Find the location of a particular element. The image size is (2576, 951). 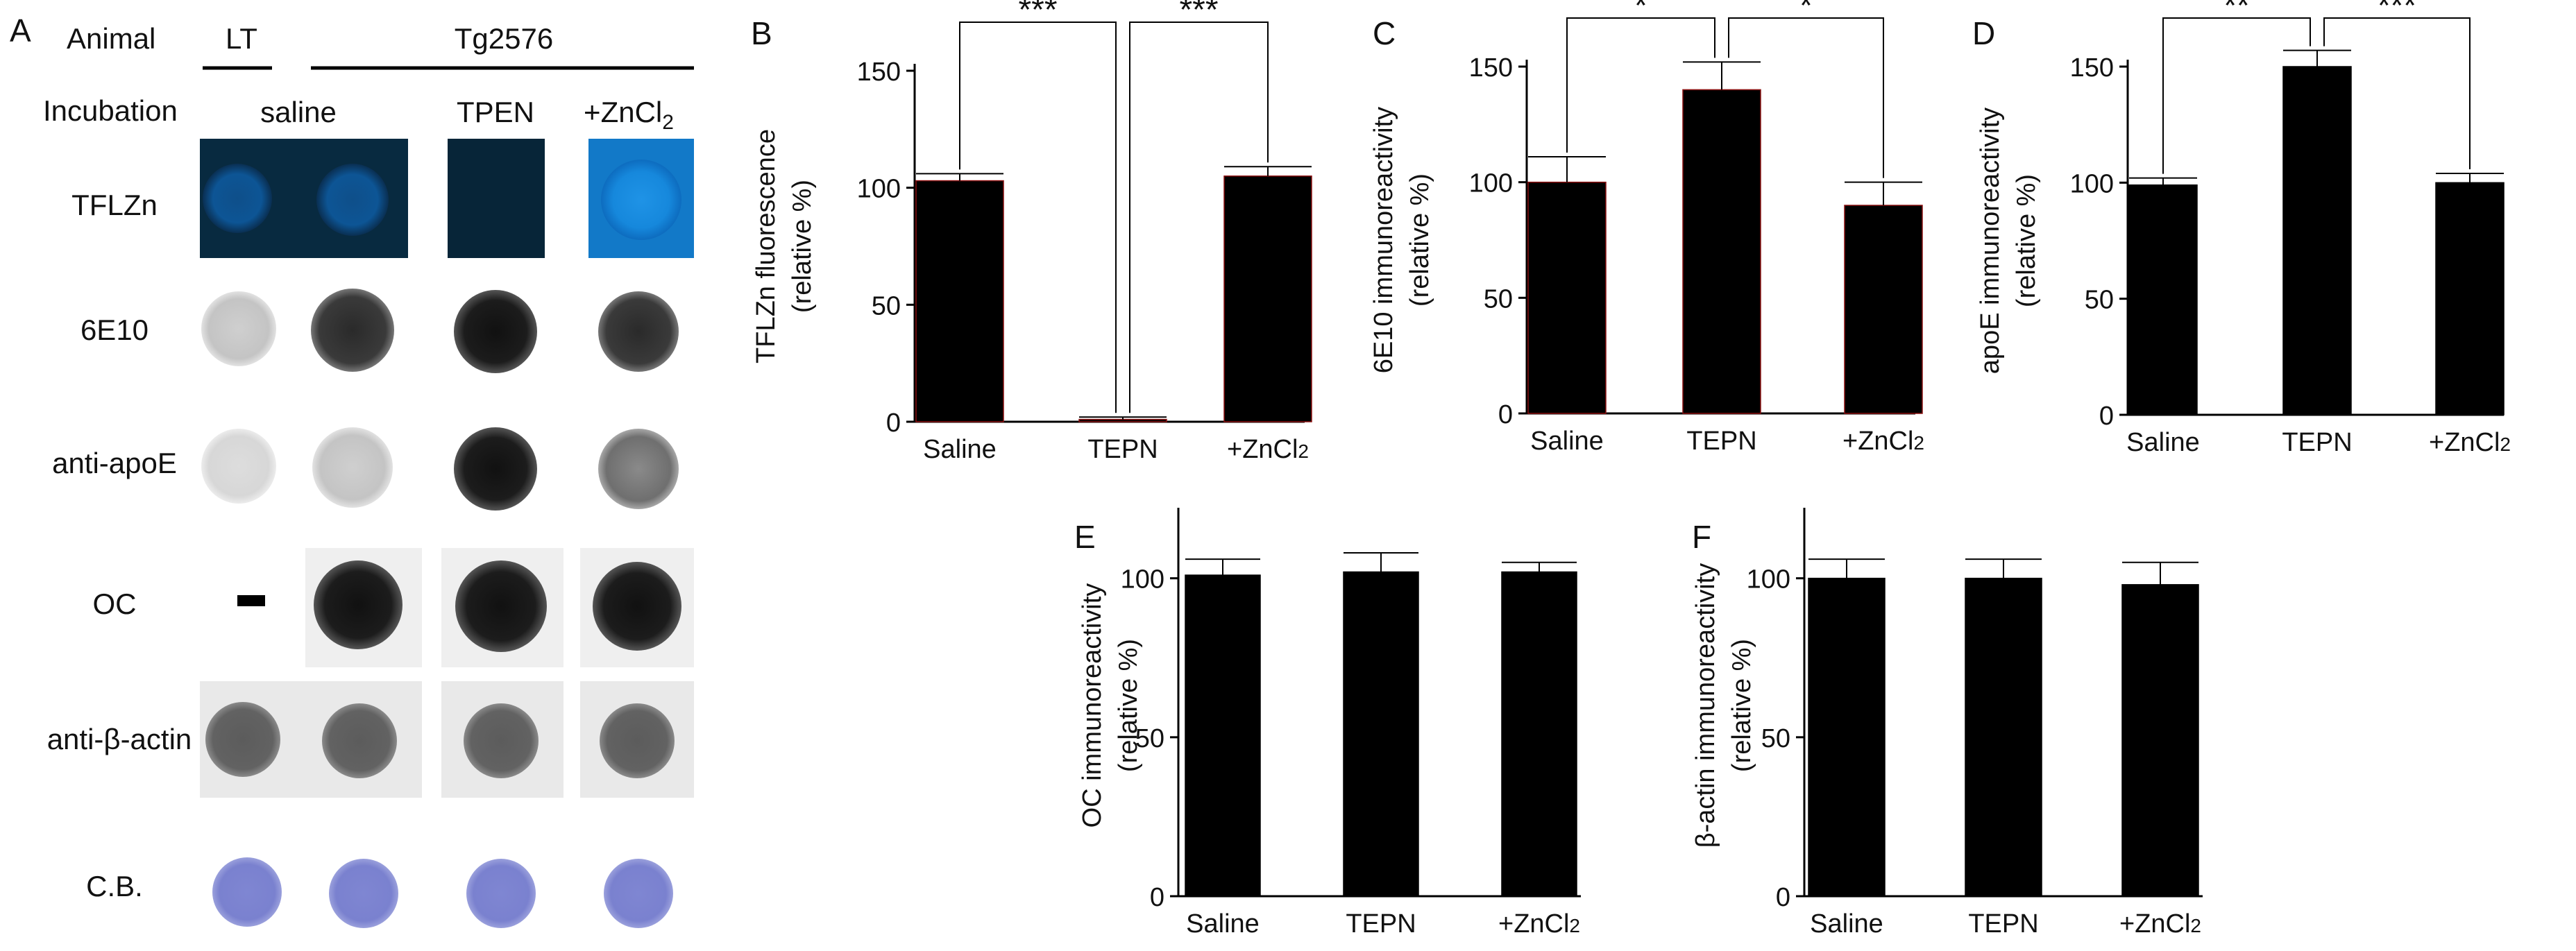

panel-letter-b: B is located at coordinates (761, 33).